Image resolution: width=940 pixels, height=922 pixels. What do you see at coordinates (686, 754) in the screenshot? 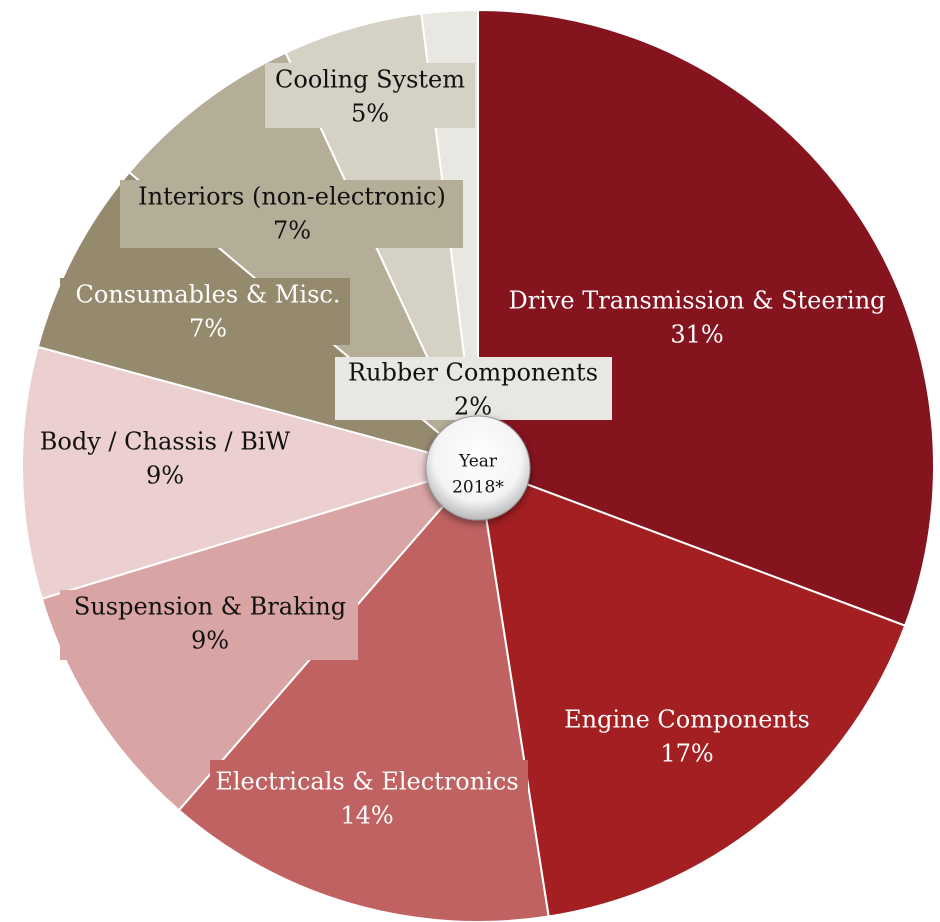
I see `value-label: 17%` at bounding box center [686, 754].